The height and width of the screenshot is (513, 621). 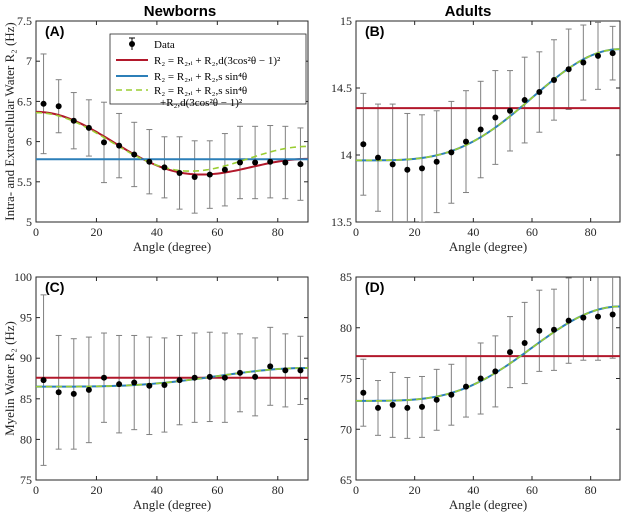 I want to click on y-tick-label: 7, so click(x=29, y=61).